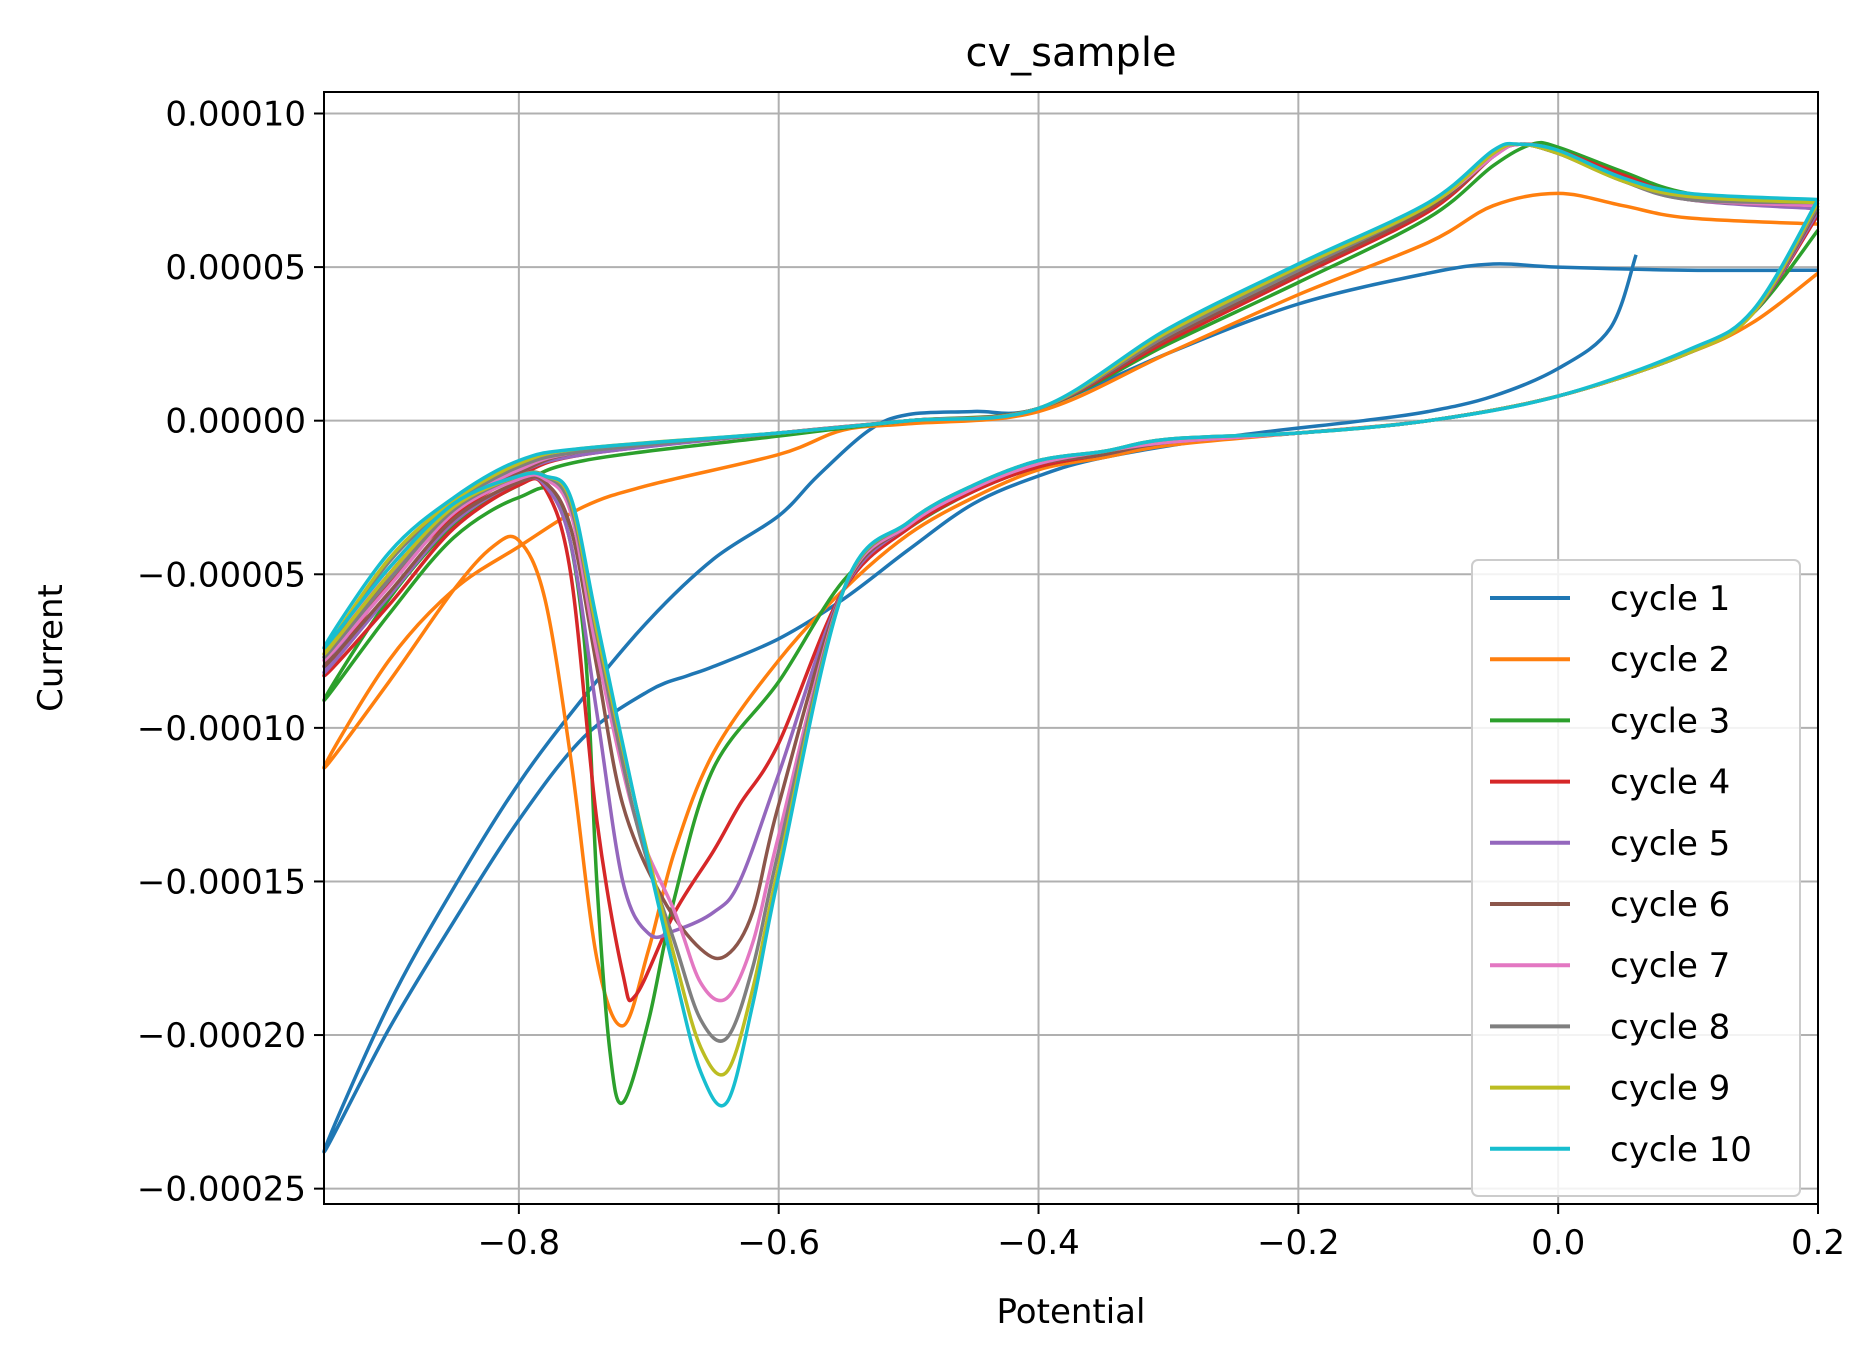 Image resolution: width=1874 pixels, height=1357 pixels. I want to click on legend-entry: cycle 8, so click(1670, 1027).